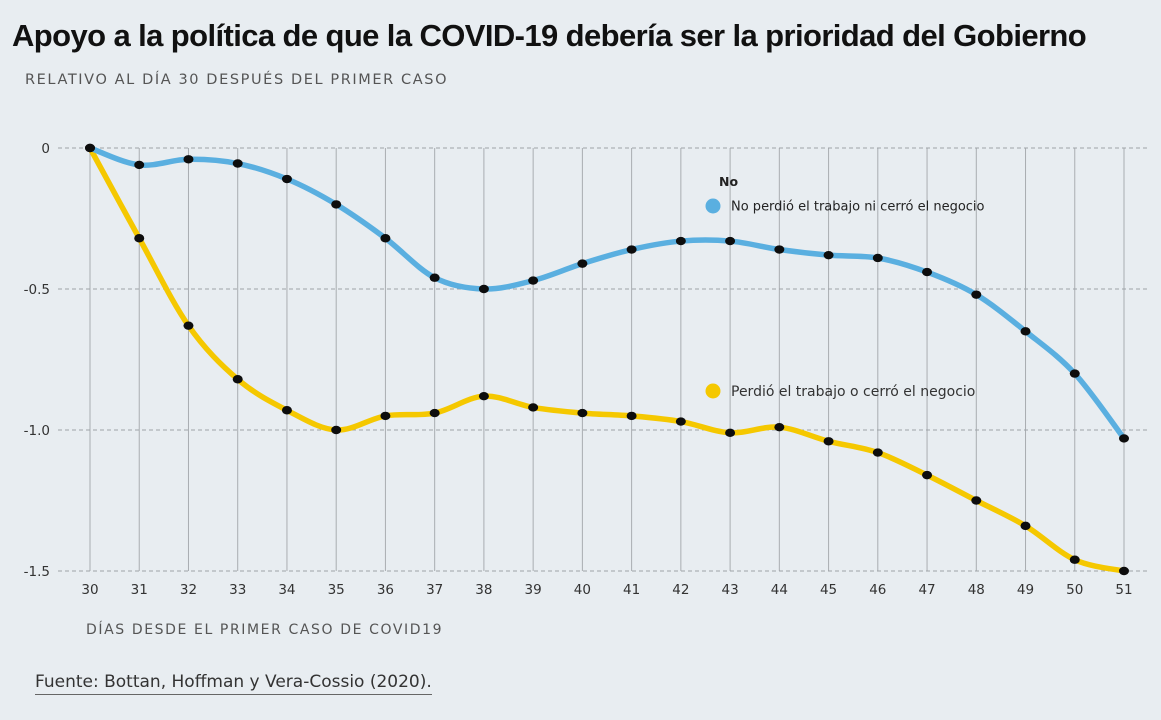 The height and width of the screenshot is (720, 1161). Describe the element at coordinates (286, 590) in the screenshot. I see `x-tick-label: 34` at that location.